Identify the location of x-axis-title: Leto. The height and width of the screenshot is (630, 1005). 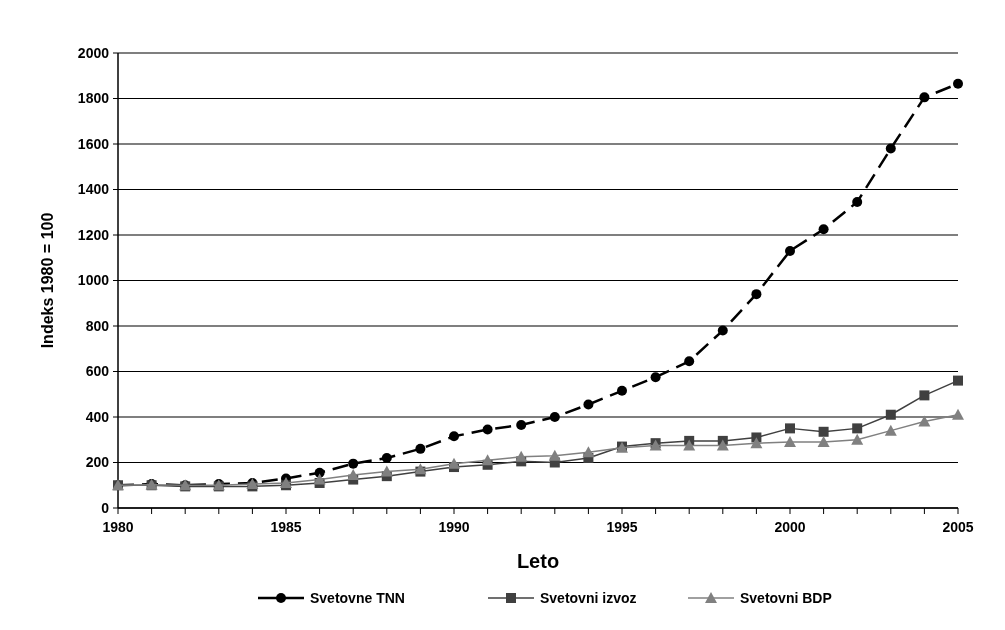
(538, 561).